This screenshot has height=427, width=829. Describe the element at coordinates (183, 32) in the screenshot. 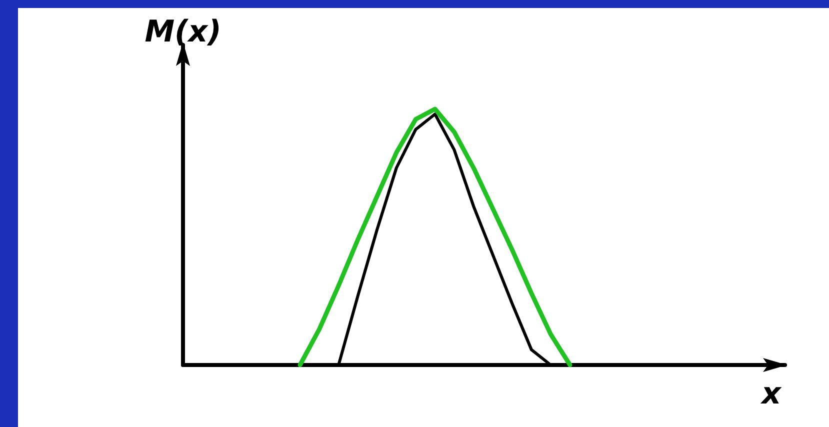

I see `y-axis-title: M(x)` at that location.